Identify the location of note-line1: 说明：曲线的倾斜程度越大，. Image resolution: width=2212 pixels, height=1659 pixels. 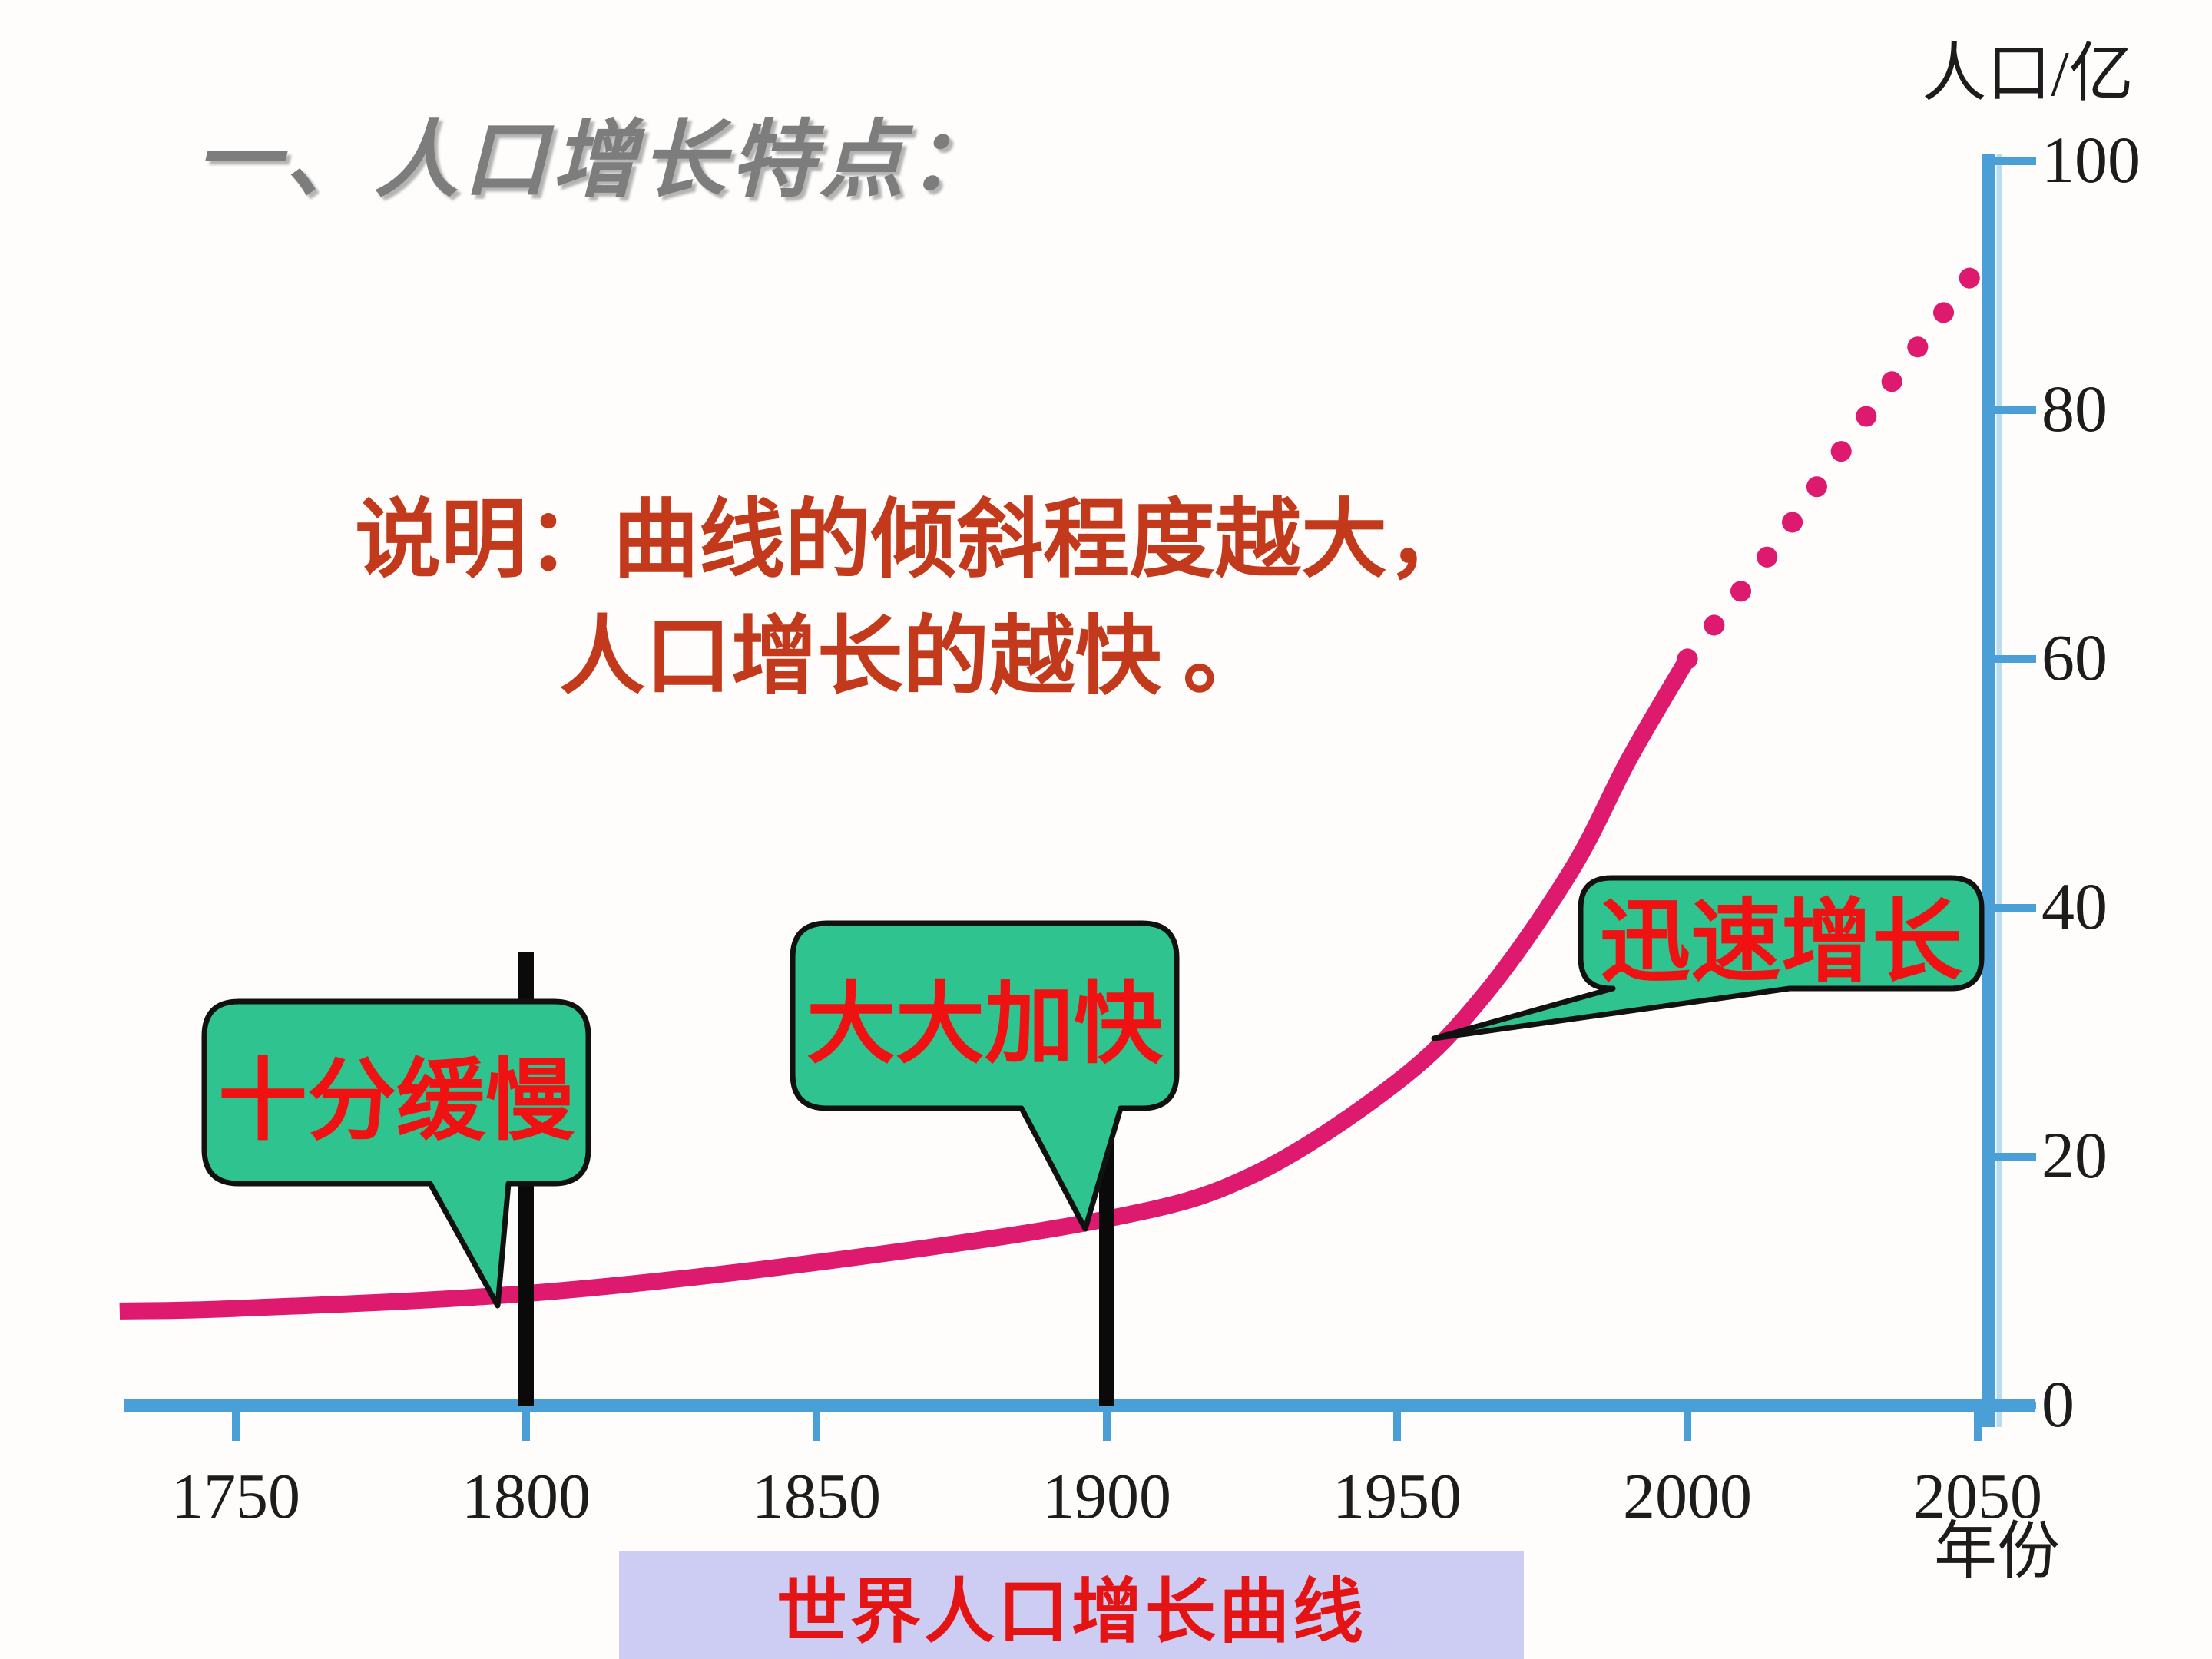
(914, 541).